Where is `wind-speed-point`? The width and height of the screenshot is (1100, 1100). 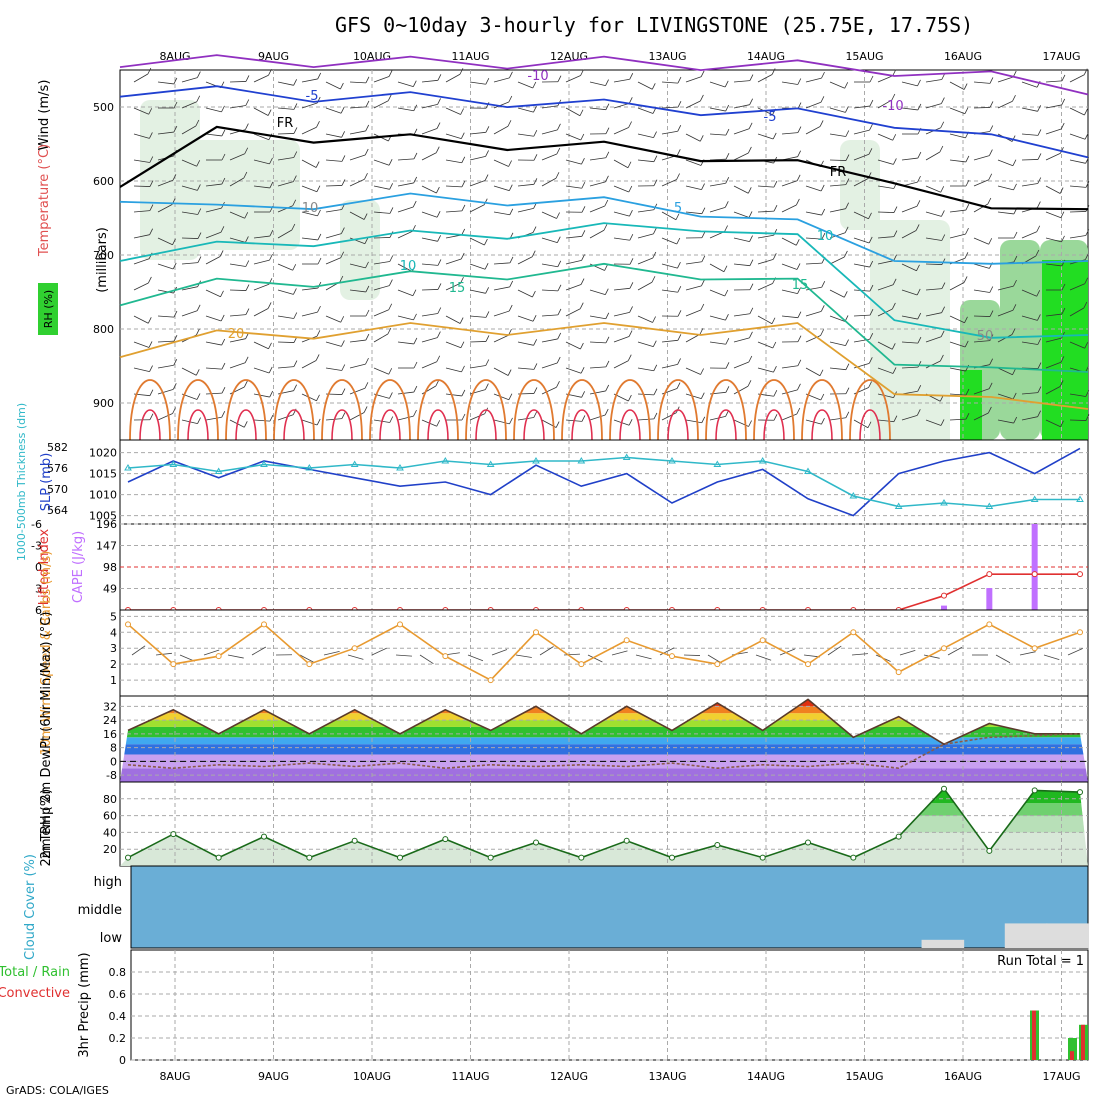 wind-speed-point is located at coordinates (400, 624).